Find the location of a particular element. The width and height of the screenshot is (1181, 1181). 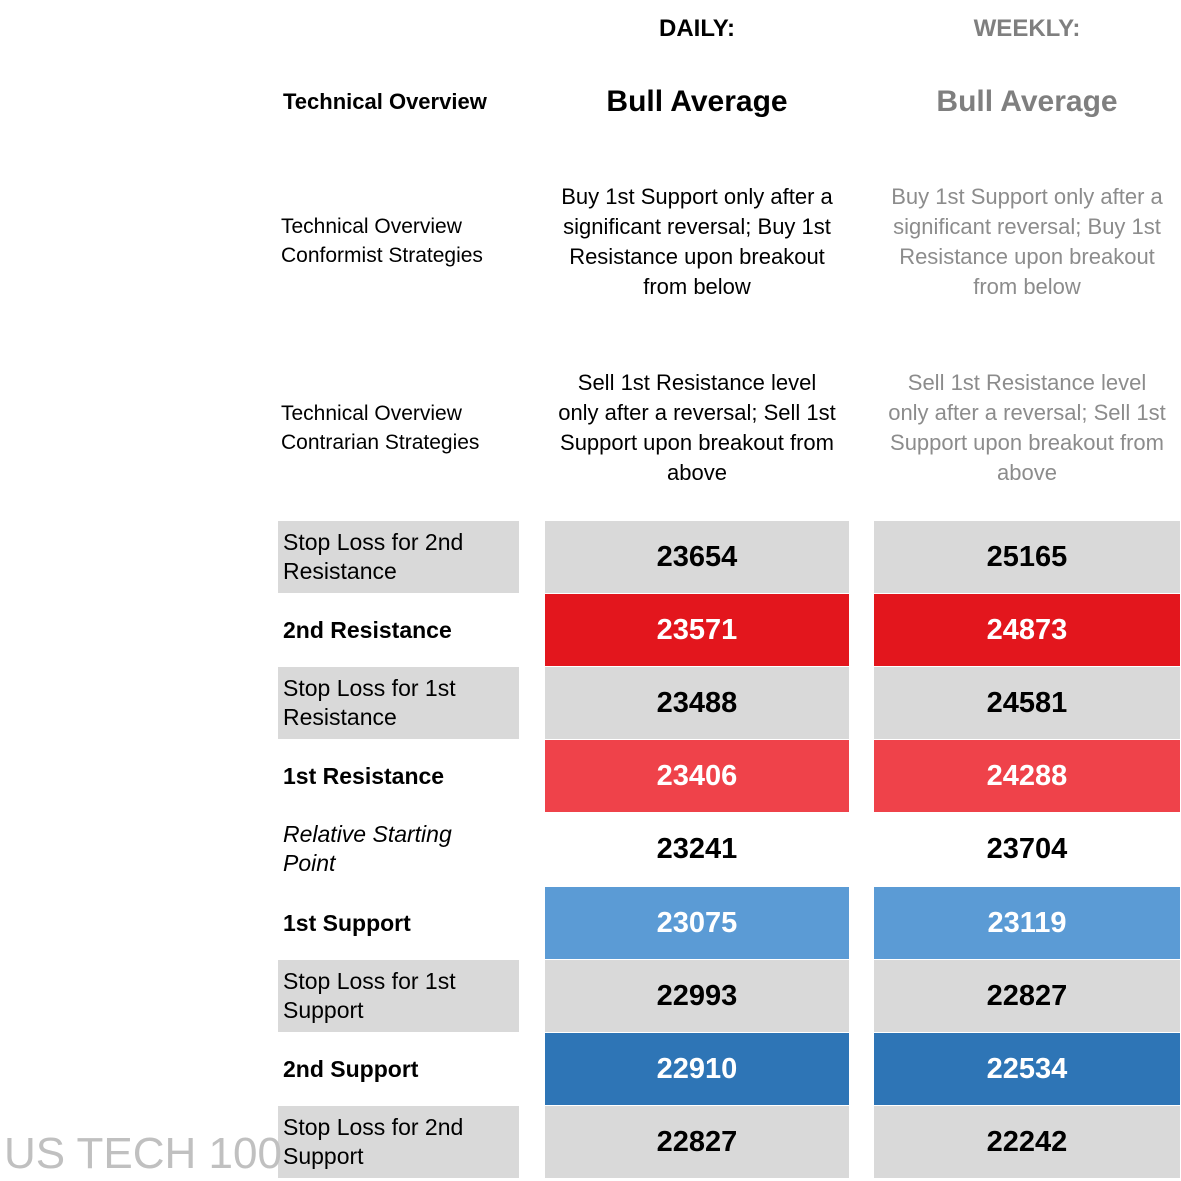

row-label-1st-resistance: 1st Resistance is located at coordinates (364, 775).